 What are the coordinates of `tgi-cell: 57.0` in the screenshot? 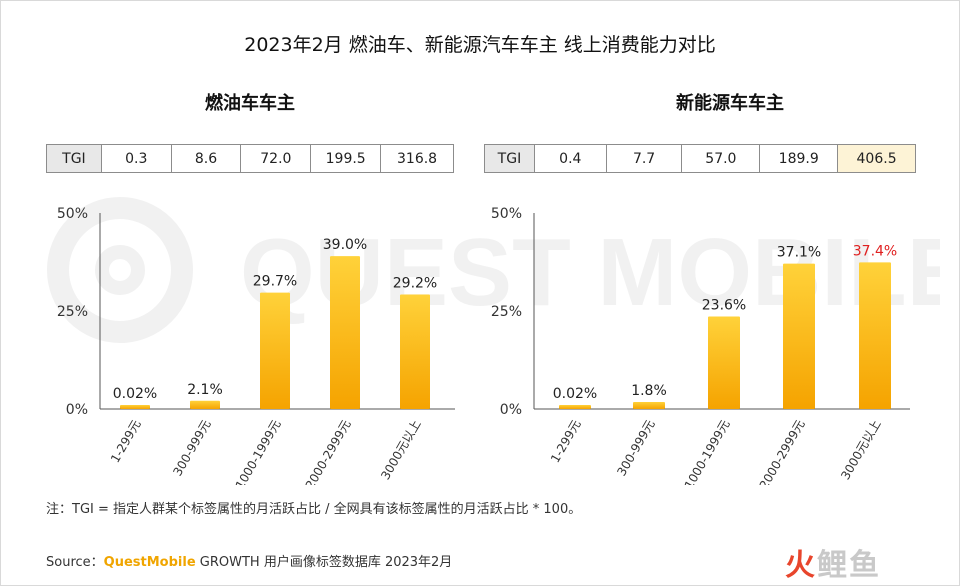 It's located at (721, 158).